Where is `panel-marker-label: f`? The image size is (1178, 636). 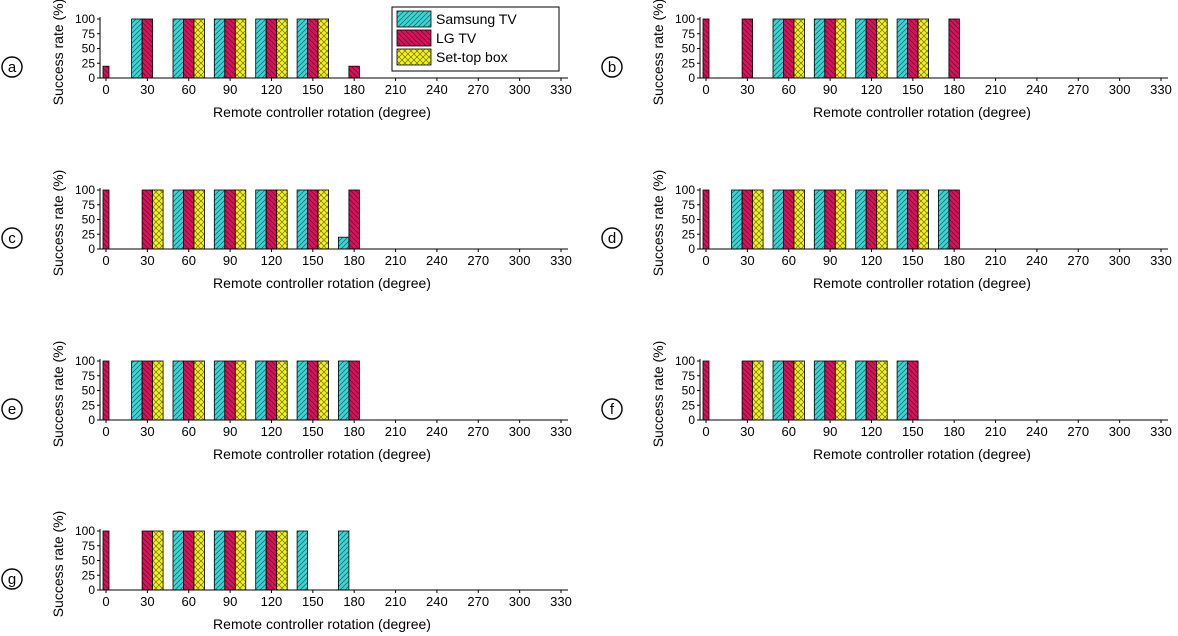 panel-marker-label: f is located at coordinates (612, 409).